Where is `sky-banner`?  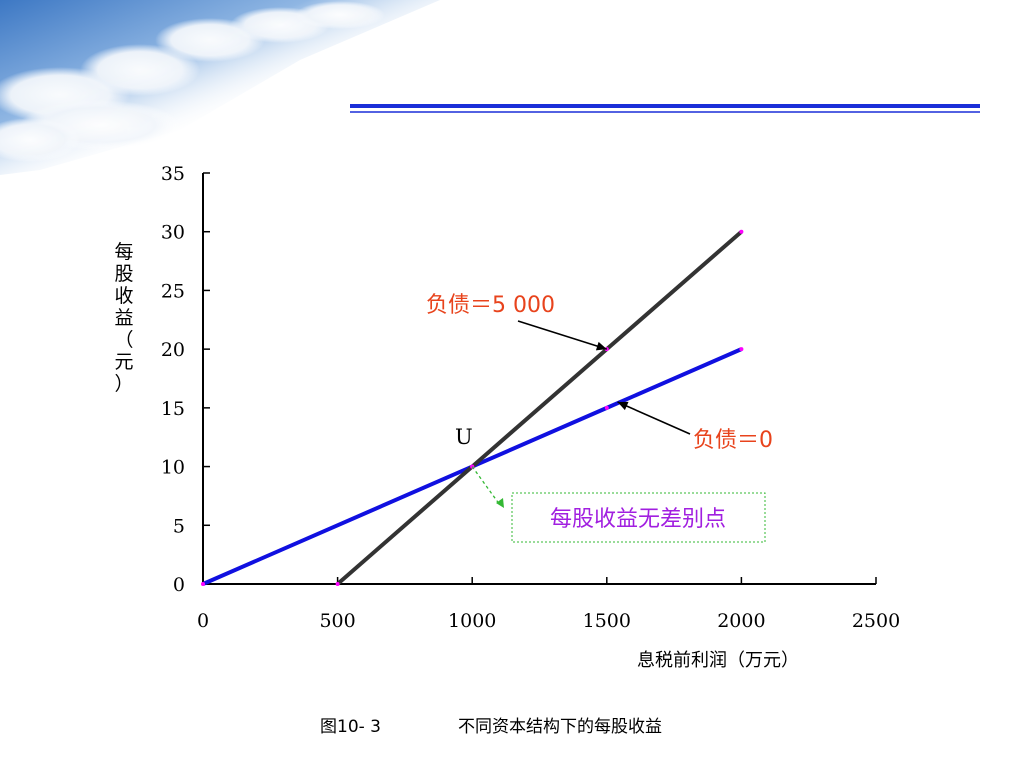 sky-banner is located at coordinates (220, 87).